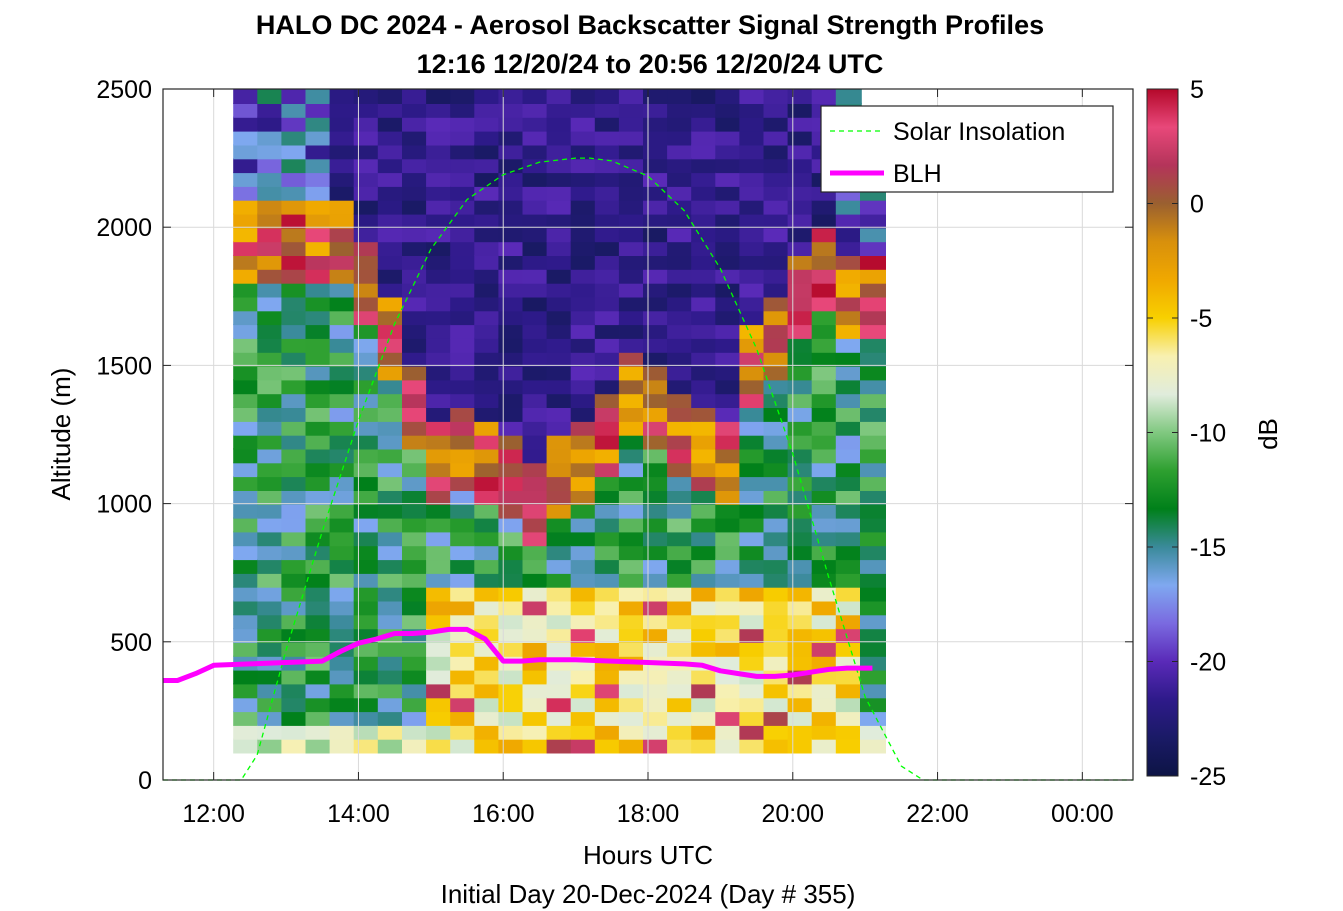 The width and height of the screenshot is (1343, 911). What do you see at coordinates (967, 149) in the screenshot?
I see `legend-frame` at bounding box center [967, 149].